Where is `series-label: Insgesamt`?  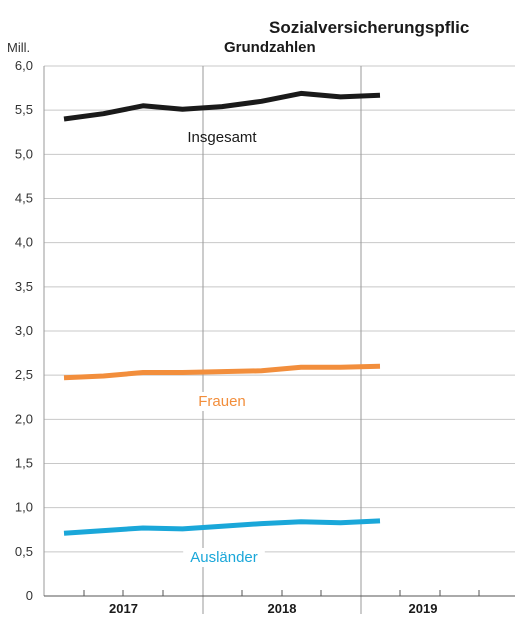
series-label: Insgesamt is located at coordinates (222, 137).